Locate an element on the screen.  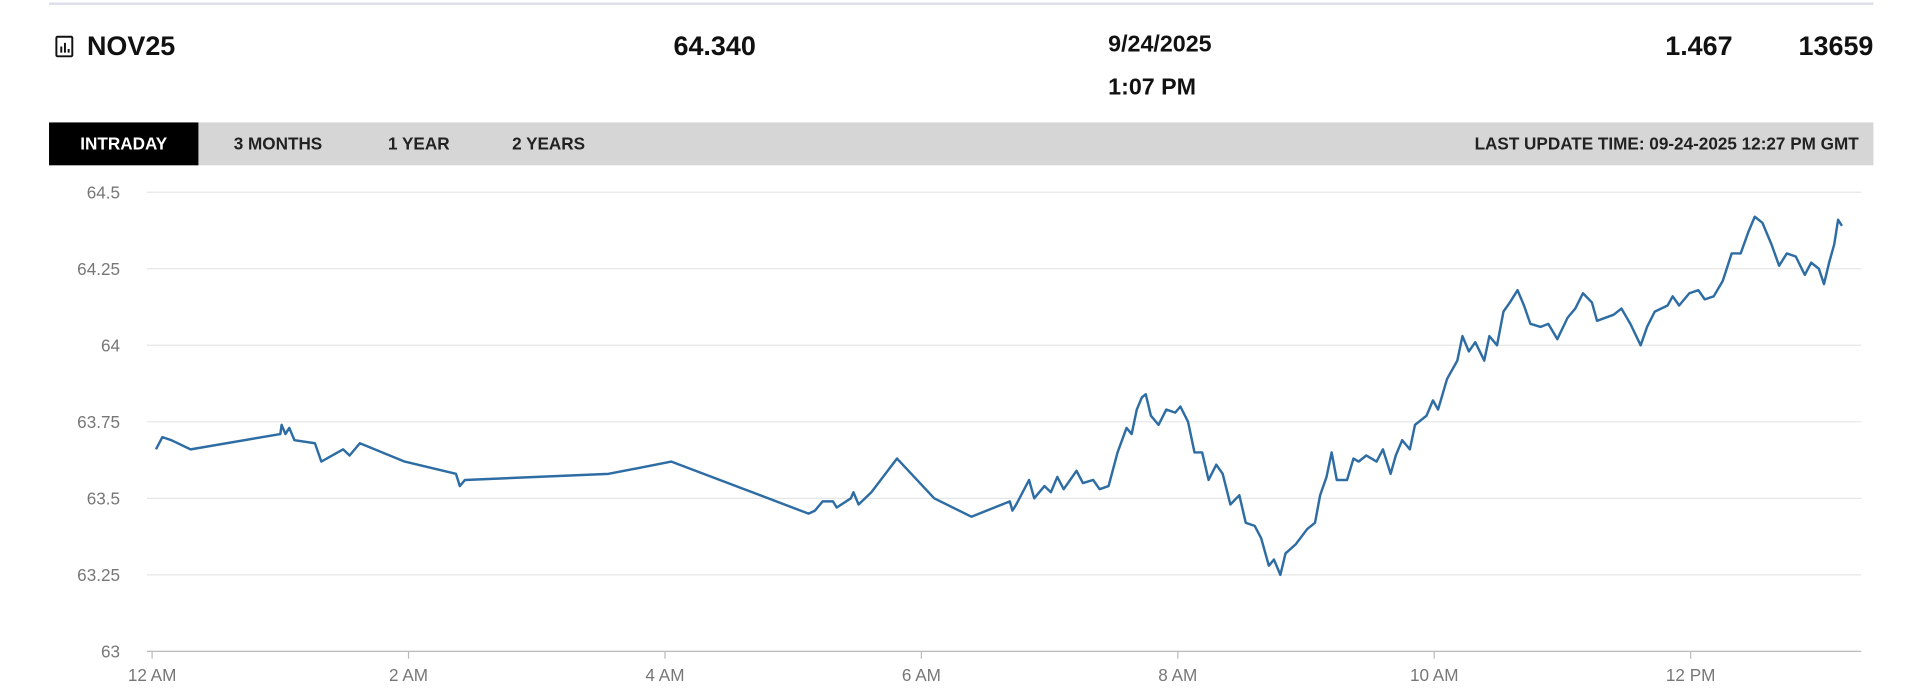
x-tick-label: 12 AM is located at coordinates (152, 675).